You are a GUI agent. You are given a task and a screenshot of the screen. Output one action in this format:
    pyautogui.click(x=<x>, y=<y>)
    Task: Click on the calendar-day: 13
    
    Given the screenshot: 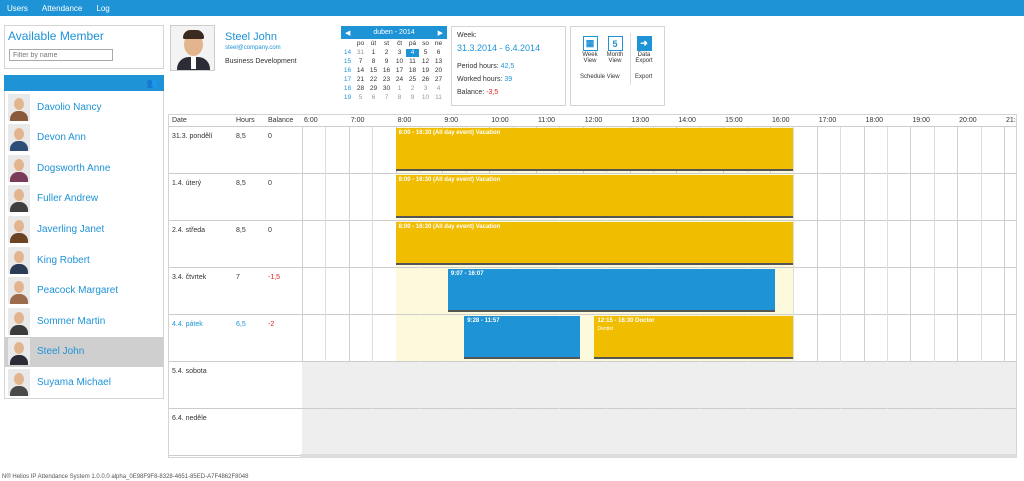 What is the action you would take?
    pyautogui.click(x=438, y=61)
    